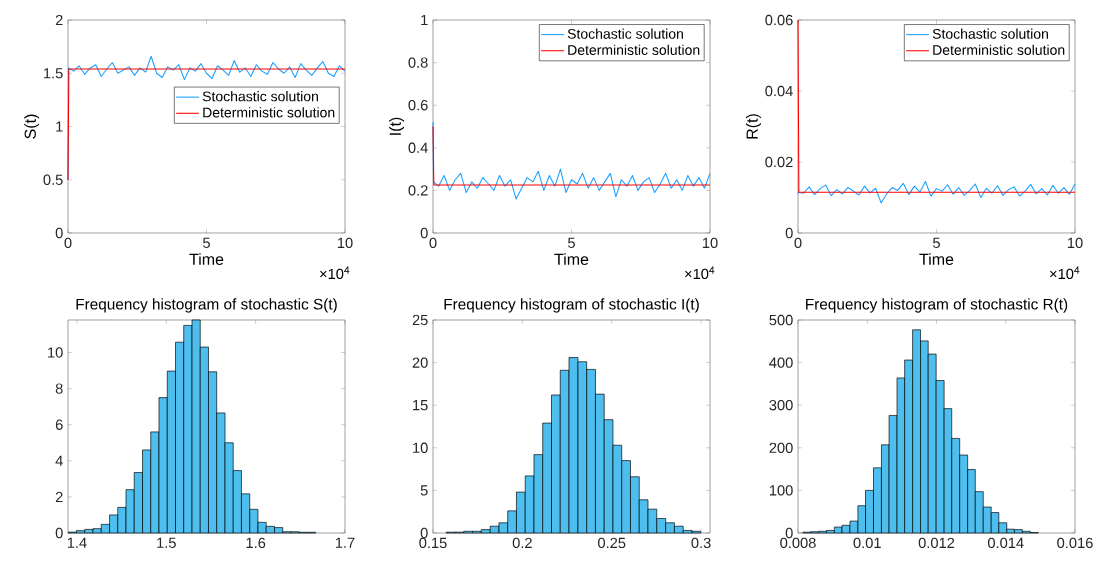 The image size is (1113, 562). I want to click on x-tick-label: 0.2, so click(522, 543).